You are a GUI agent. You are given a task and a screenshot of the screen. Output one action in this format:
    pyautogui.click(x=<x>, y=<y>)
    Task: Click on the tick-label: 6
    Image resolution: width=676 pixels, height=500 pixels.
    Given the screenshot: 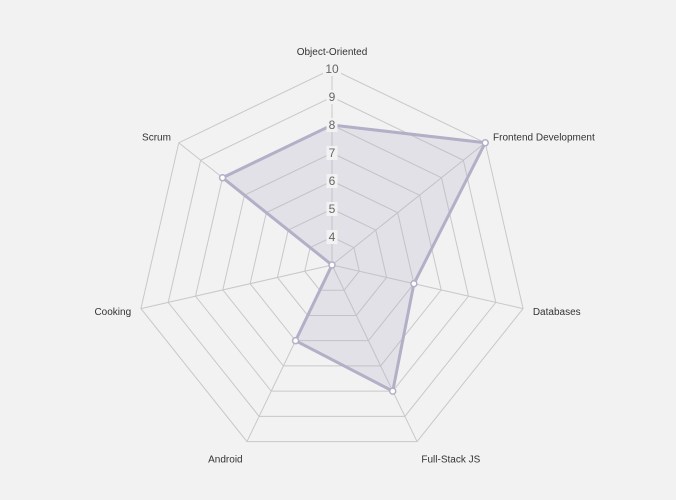 What is the action you would take?
    pyautogui.click(x=332, y=181)
    